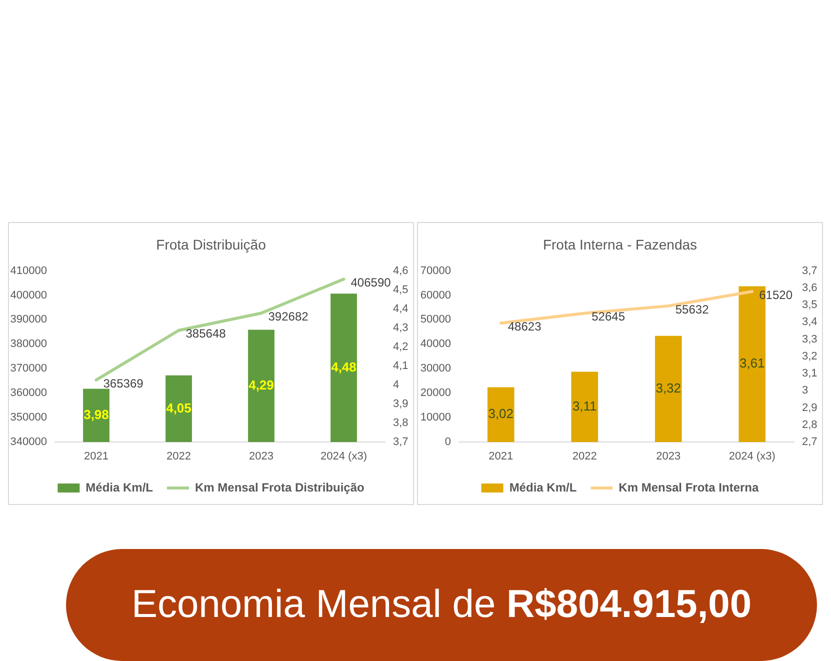  What do you see at coordinates (400, 346) in the screenshot?
I see `y2-tick-label: 4,2` at bounding box center [400, 346].